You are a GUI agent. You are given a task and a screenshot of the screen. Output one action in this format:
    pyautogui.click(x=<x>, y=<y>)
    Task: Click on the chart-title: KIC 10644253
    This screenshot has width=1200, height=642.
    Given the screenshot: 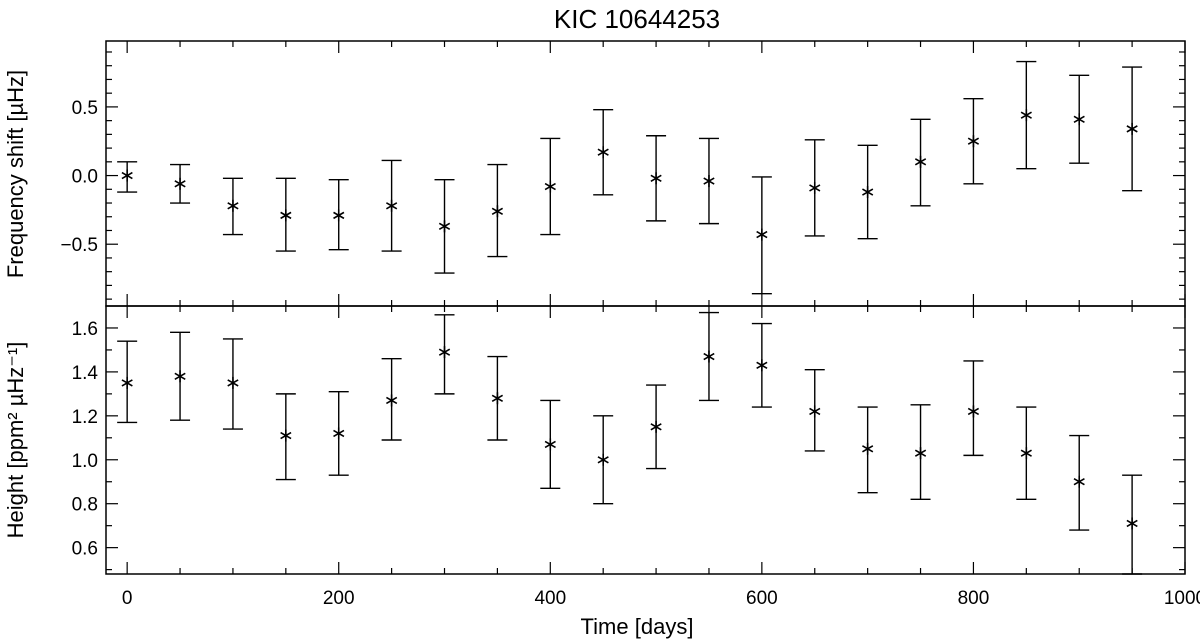 What is the action you would take?
    pyautogui.click(x=637, y=19)
    